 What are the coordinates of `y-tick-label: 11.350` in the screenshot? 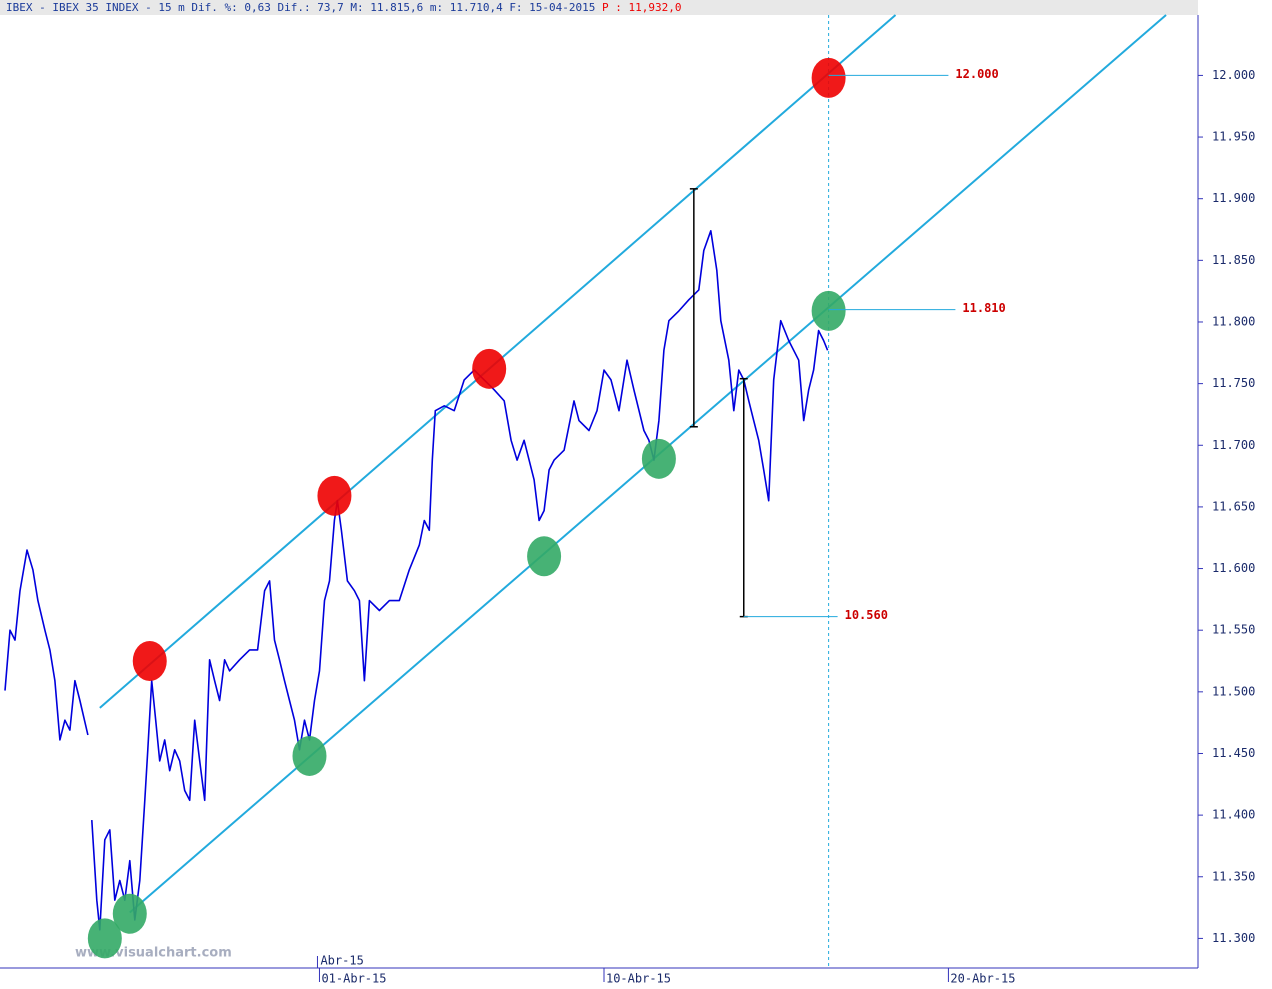 It's located at (1233, 876).